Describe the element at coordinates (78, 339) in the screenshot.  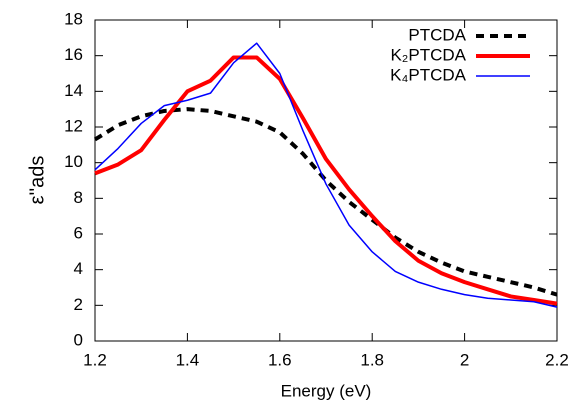
I see `y-tick-label: 0` at that location.